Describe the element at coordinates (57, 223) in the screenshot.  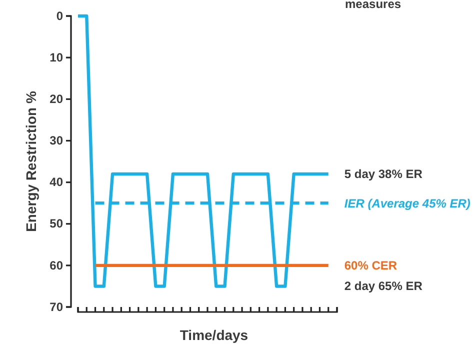
I see `y-tick-label: 50` at that location.